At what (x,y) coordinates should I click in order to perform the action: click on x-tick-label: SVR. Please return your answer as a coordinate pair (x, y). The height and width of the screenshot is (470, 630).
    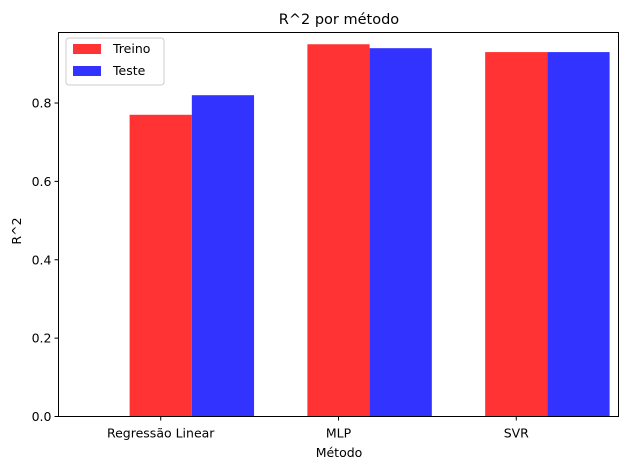
    Looking at the image, I should click on (516, 433).